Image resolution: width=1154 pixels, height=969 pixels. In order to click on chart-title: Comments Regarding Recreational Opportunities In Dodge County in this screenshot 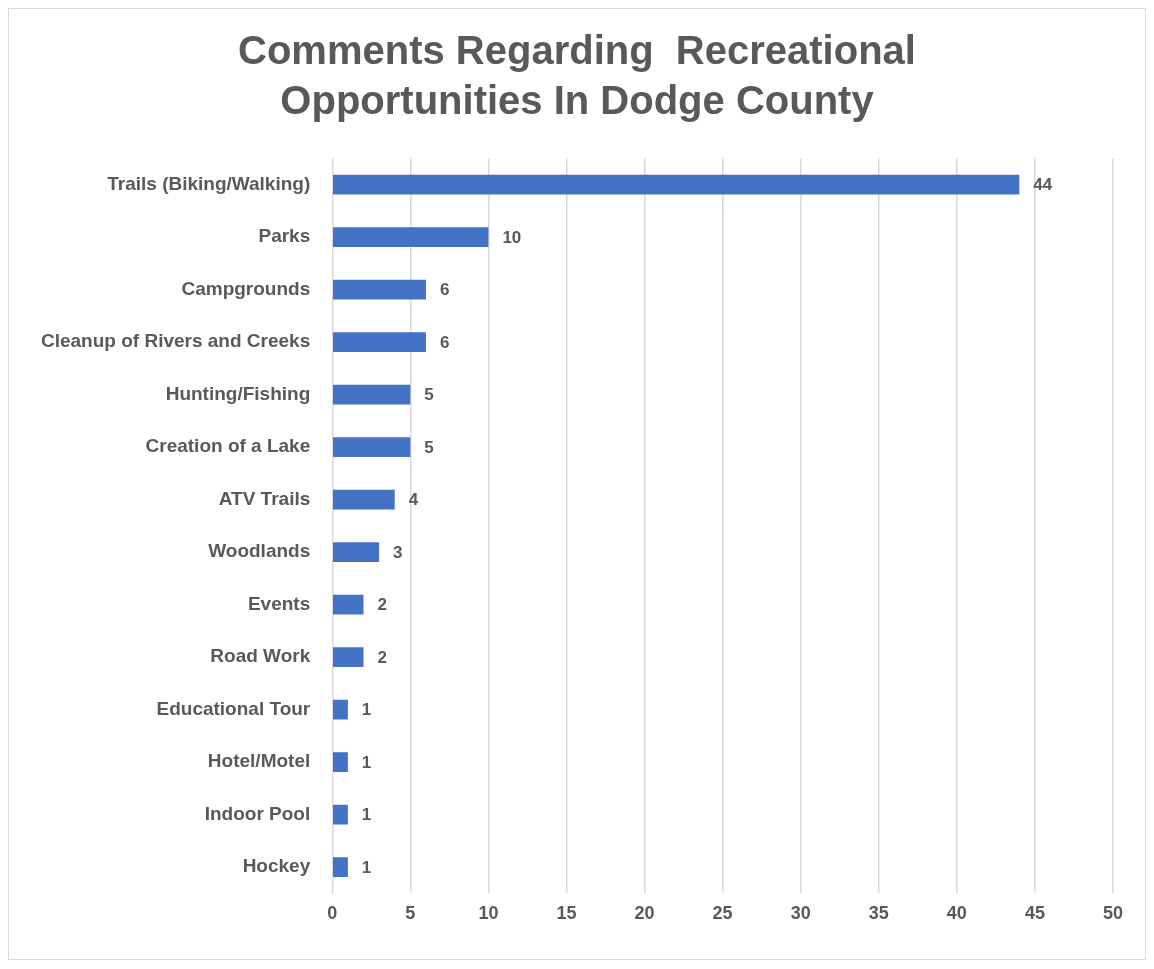, I will do `click(577, 75)`.